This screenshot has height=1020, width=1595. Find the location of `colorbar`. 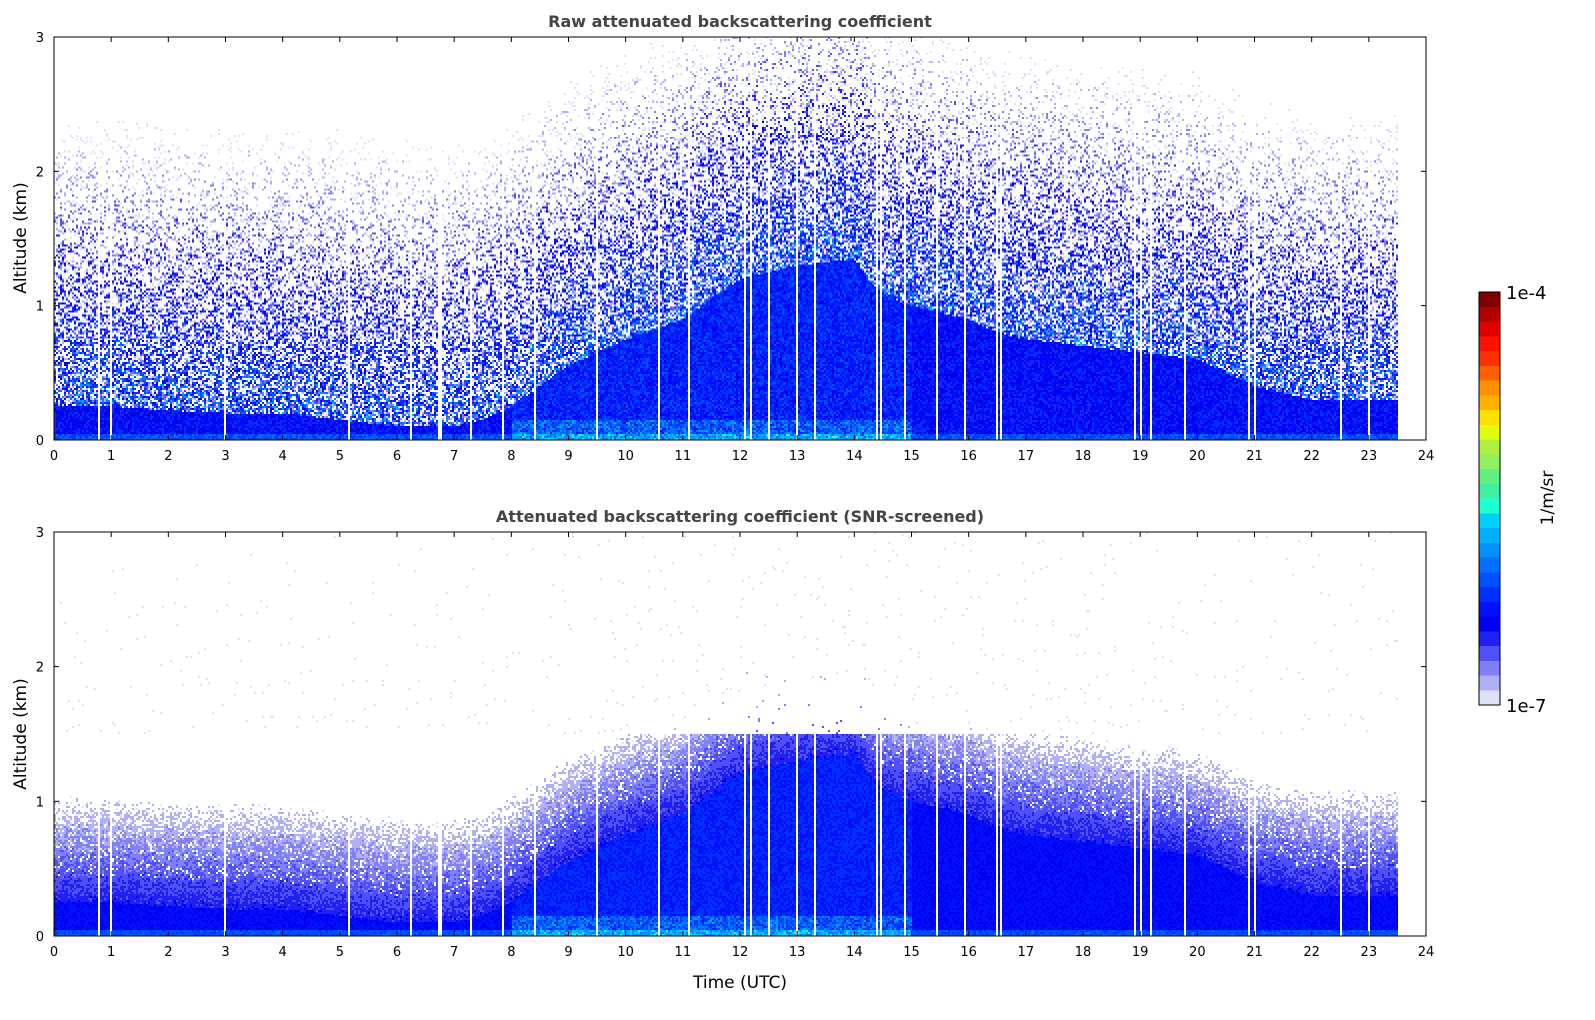

colorbar is located at coordinates (1489, 498).